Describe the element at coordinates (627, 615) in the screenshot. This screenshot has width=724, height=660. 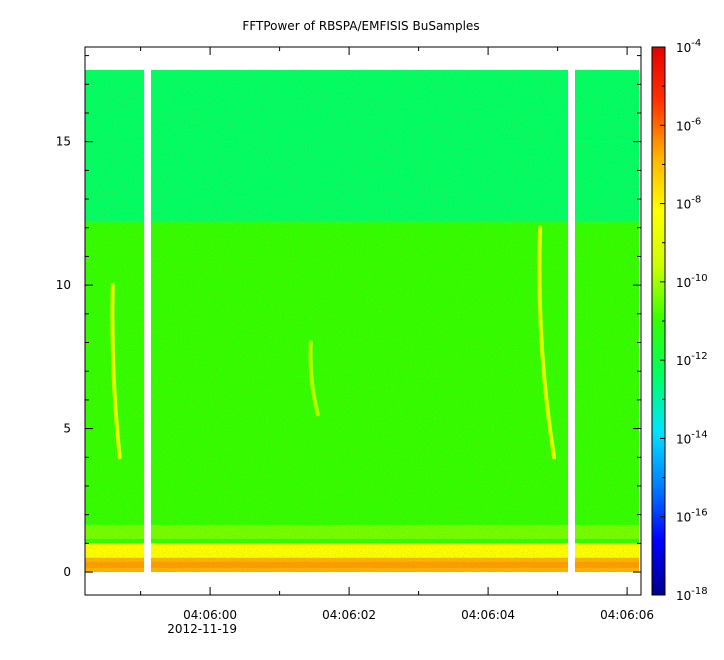
I see `x-tick-label: 04:06:06` at that location.